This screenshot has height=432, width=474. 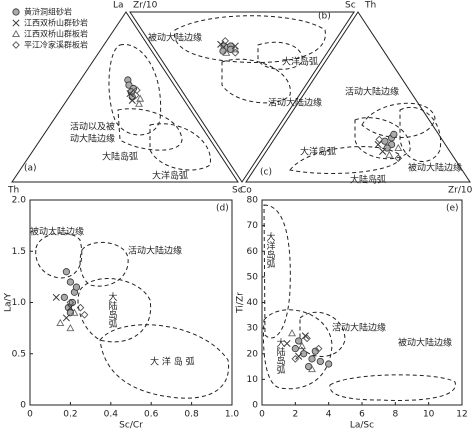 What do you see at coordinates (324, 17) in the screenshot?
I see `panel-label: (b)` at bounding box center [324, 17].